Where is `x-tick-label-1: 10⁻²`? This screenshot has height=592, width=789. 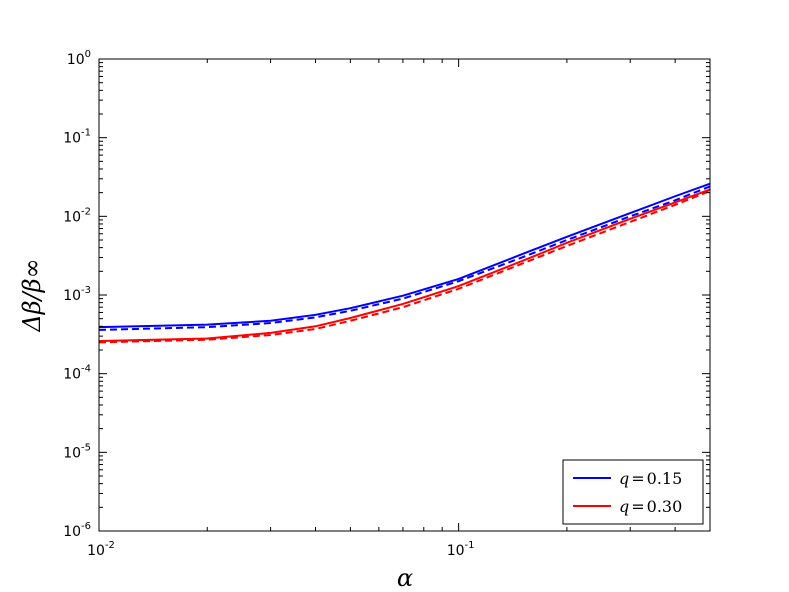
x-tick-label-1: 10⁻² is located at coordinates (101, 549).